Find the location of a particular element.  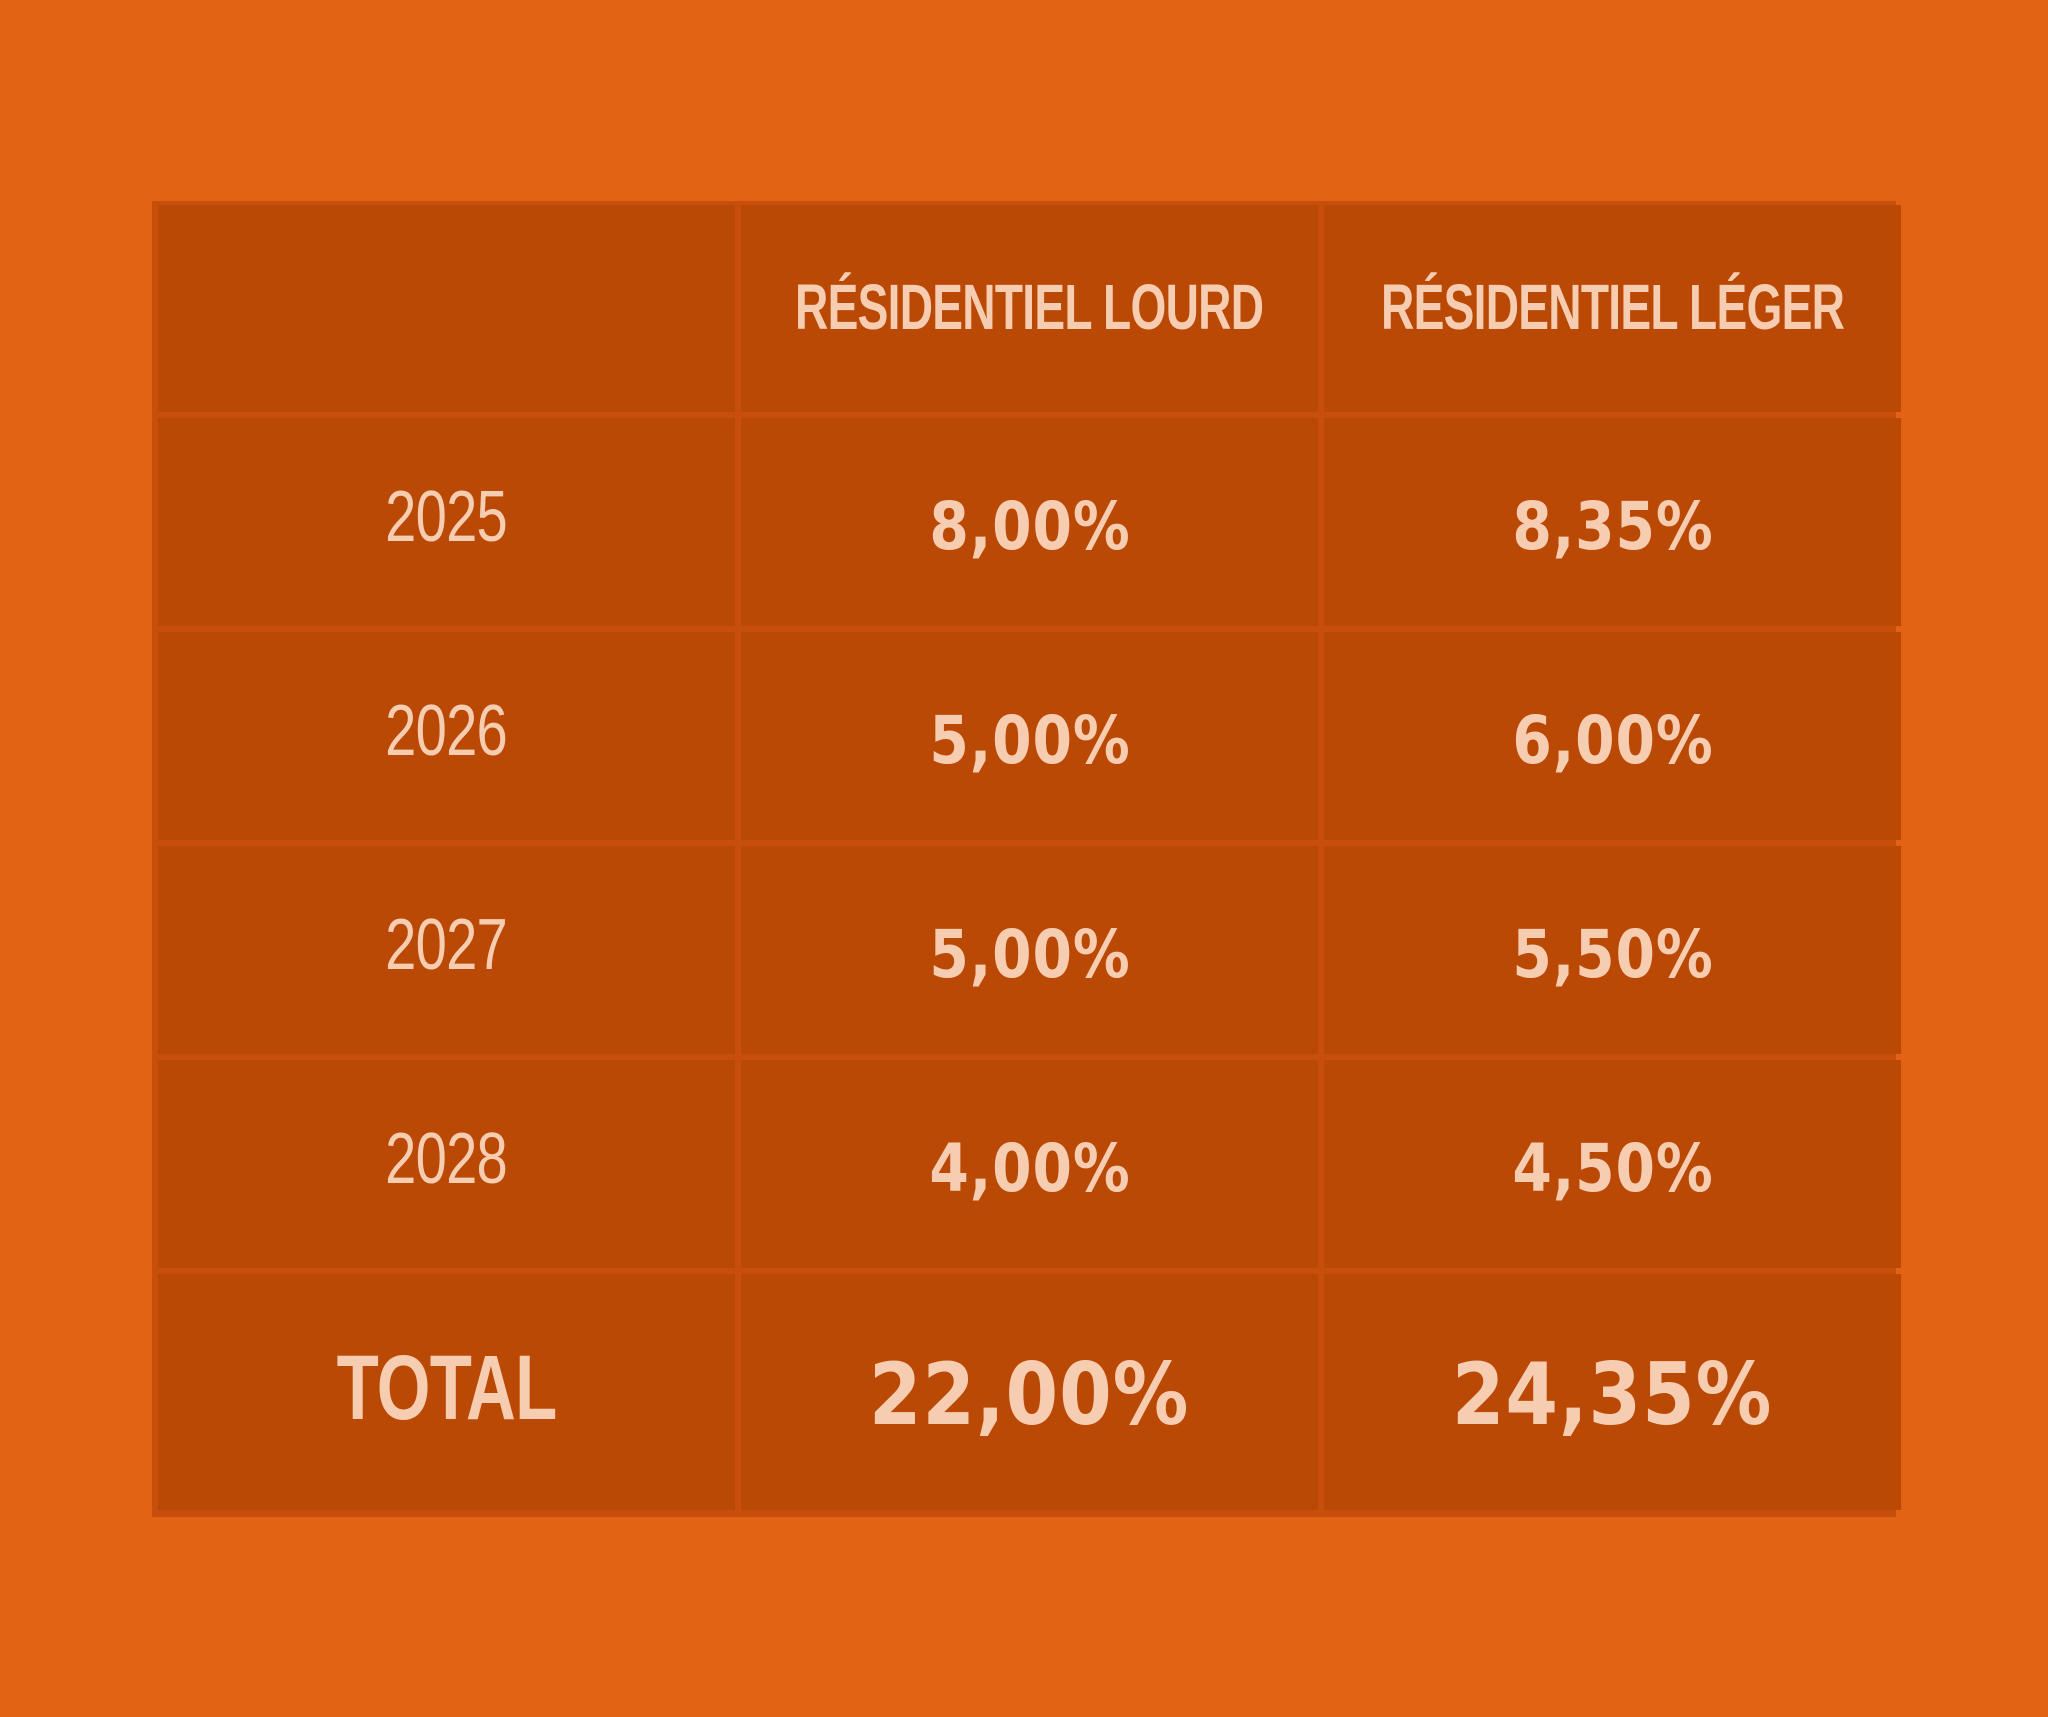

row-label-cell: 2026 is located at coordinates (446, 736).